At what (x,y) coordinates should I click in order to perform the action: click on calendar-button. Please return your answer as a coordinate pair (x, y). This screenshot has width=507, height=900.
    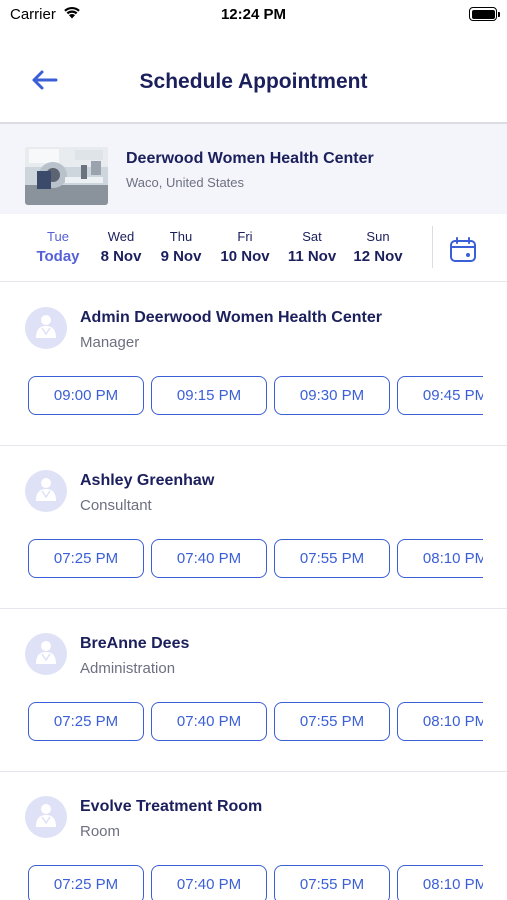
    Looking at the image, I should click on (463, 250).